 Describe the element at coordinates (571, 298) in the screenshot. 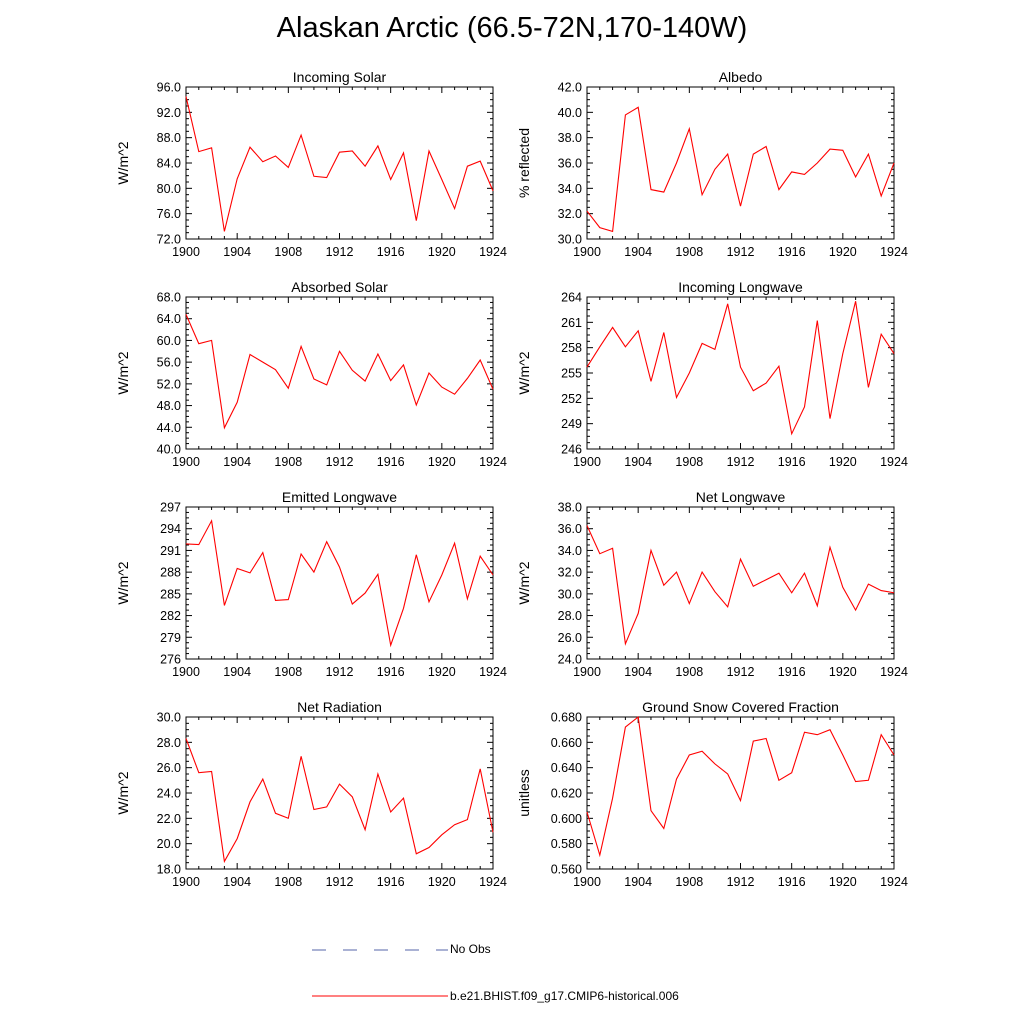

I see `y-tick-label: 264` at that location.